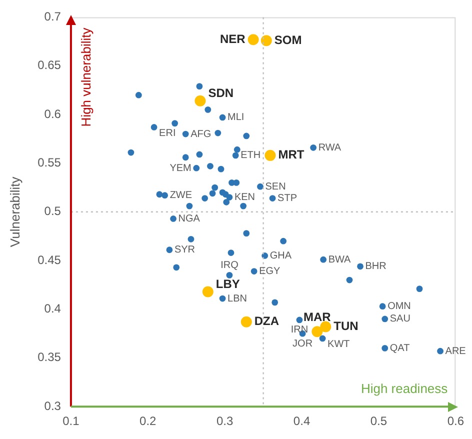 The height and width of the screenshot is (439, 472). Describe the element at coordinates (237, 298) in the screenshot. I see `annotation: LBN` at that location.